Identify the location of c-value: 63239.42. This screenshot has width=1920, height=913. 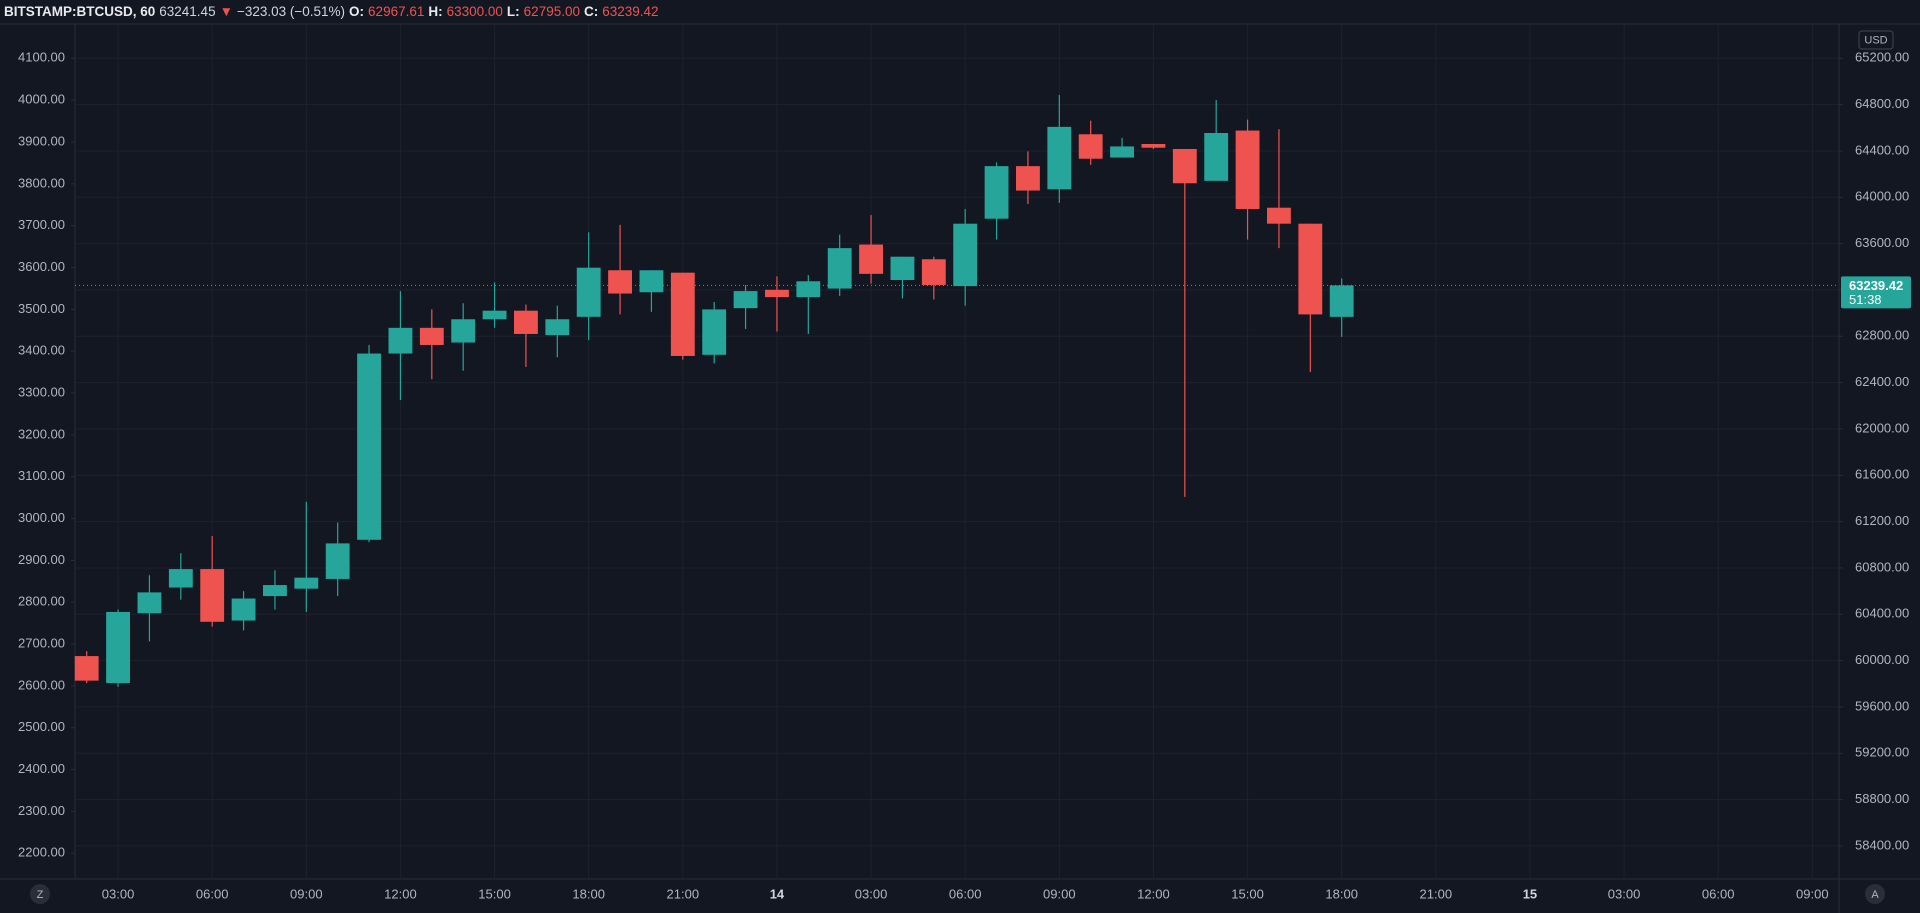
(630, 11).